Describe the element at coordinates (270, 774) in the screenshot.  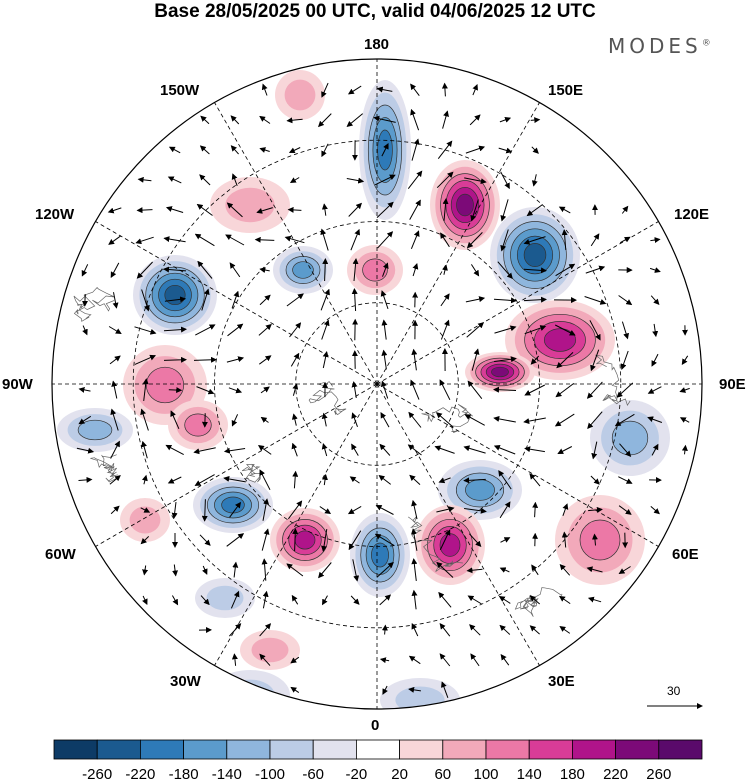
I see `colorbar-tick-label: -100` at that location.